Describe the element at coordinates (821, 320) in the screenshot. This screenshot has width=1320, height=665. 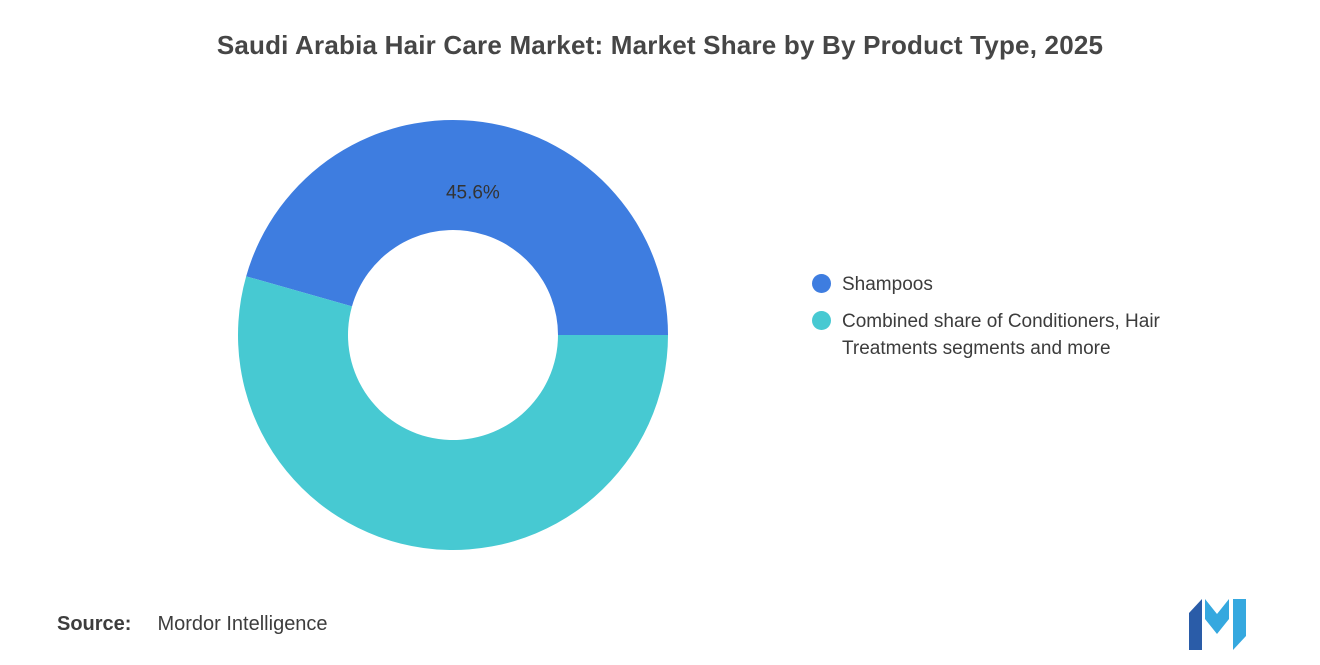
I see `legend-swatch-combined-share` at that location.